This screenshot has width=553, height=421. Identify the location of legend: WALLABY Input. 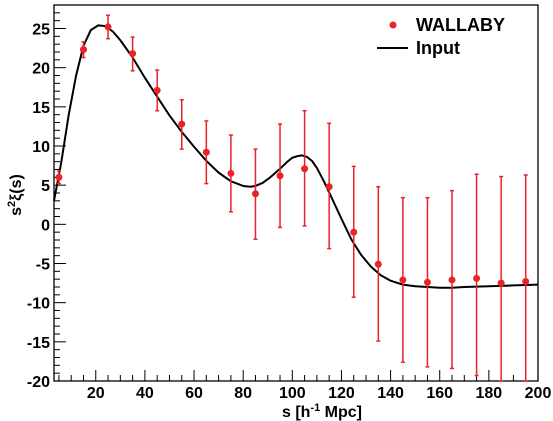
(441, 36).